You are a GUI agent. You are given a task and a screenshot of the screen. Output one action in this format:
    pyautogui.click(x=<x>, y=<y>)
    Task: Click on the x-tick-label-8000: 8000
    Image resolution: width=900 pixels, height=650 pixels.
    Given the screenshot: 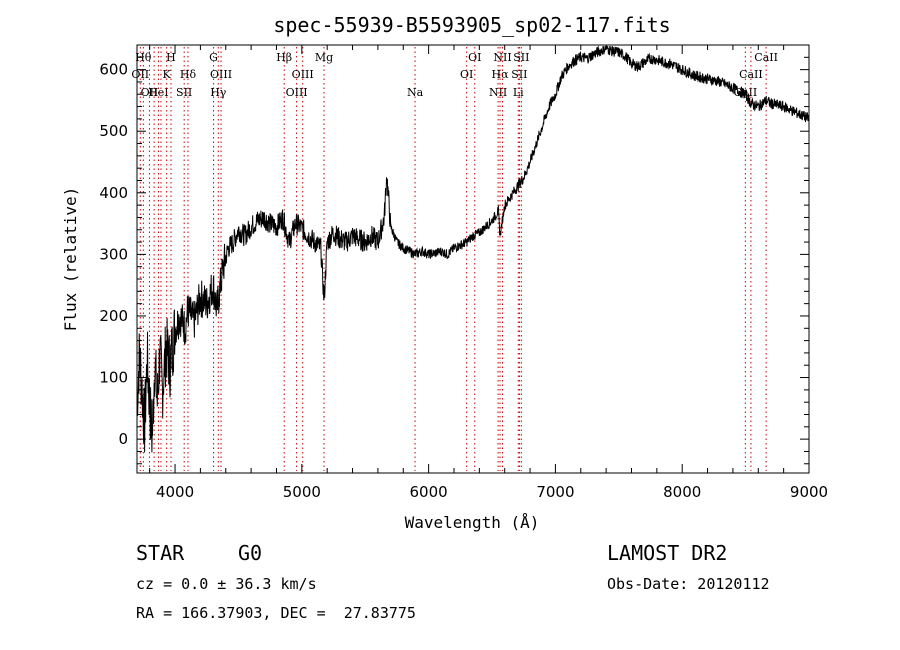 What is the action you would take?
    pyautogui.click(x=682, y=492)
    